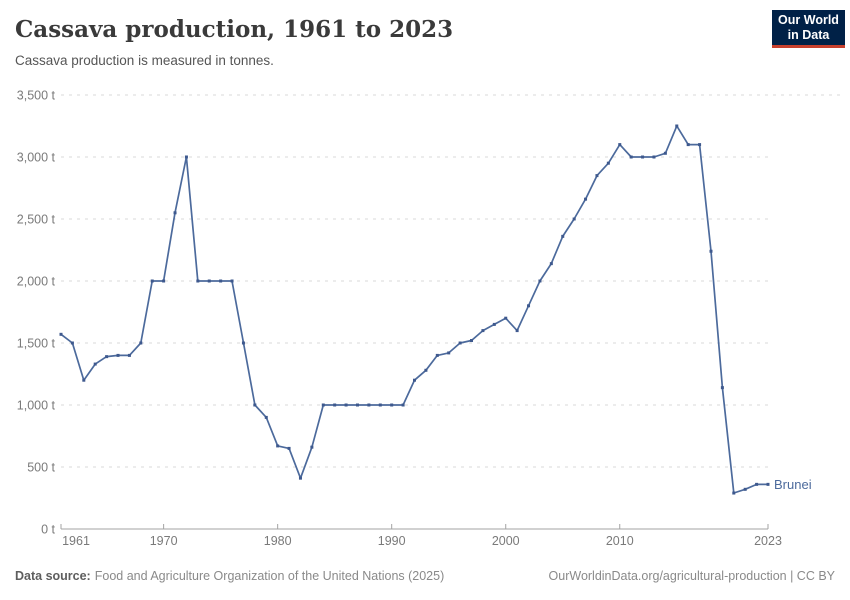 The width and height of the screenshot is (850, 600). Describe the element at coordinates (36, 282) in the screenshot. I see `y-axis-tick-label: 2,000 t` at that location.